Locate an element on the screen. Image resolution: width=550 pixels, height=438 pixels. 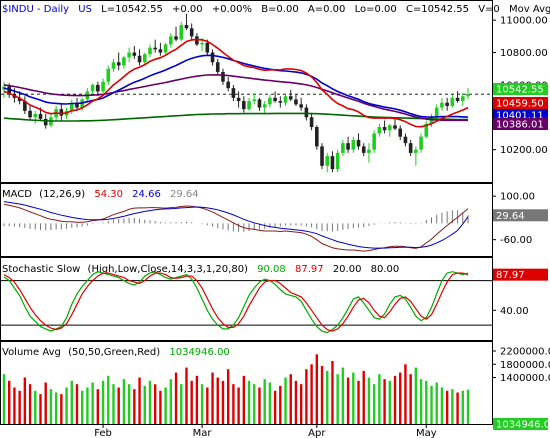
stochastic-level-high: 80.00 is located at coordinates (385, 269).